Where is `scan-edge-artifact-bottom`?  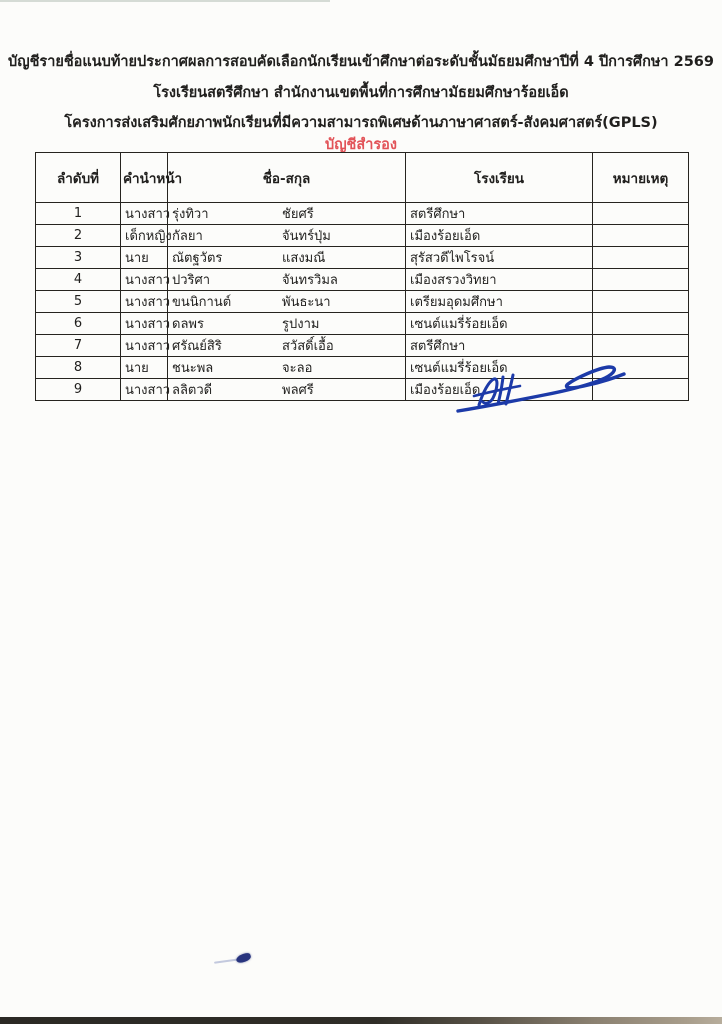
scan-edge-artifact-bottom is located at coordinates (361, 1020).